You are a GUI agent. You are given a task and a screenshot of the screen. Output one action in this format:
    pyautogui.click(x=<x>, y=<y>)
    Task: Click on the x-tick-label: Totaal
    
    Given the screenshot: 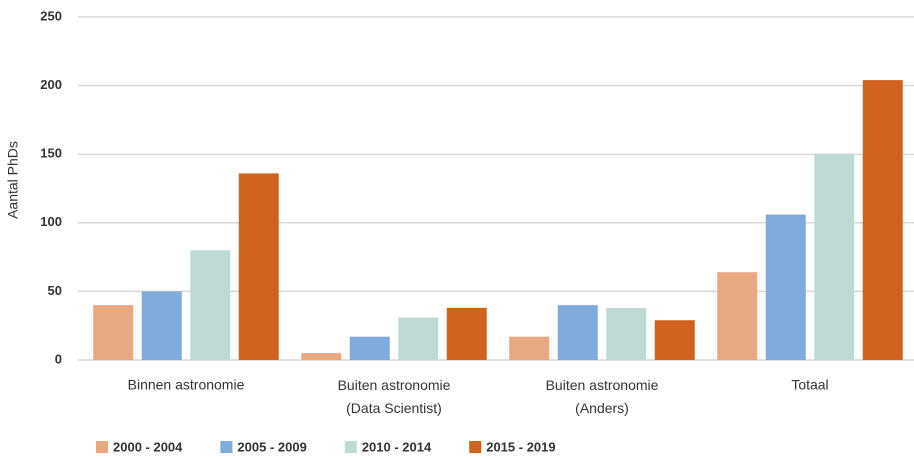 What is the action you would take?
    pyautogui.click(x=809, y=385)
    